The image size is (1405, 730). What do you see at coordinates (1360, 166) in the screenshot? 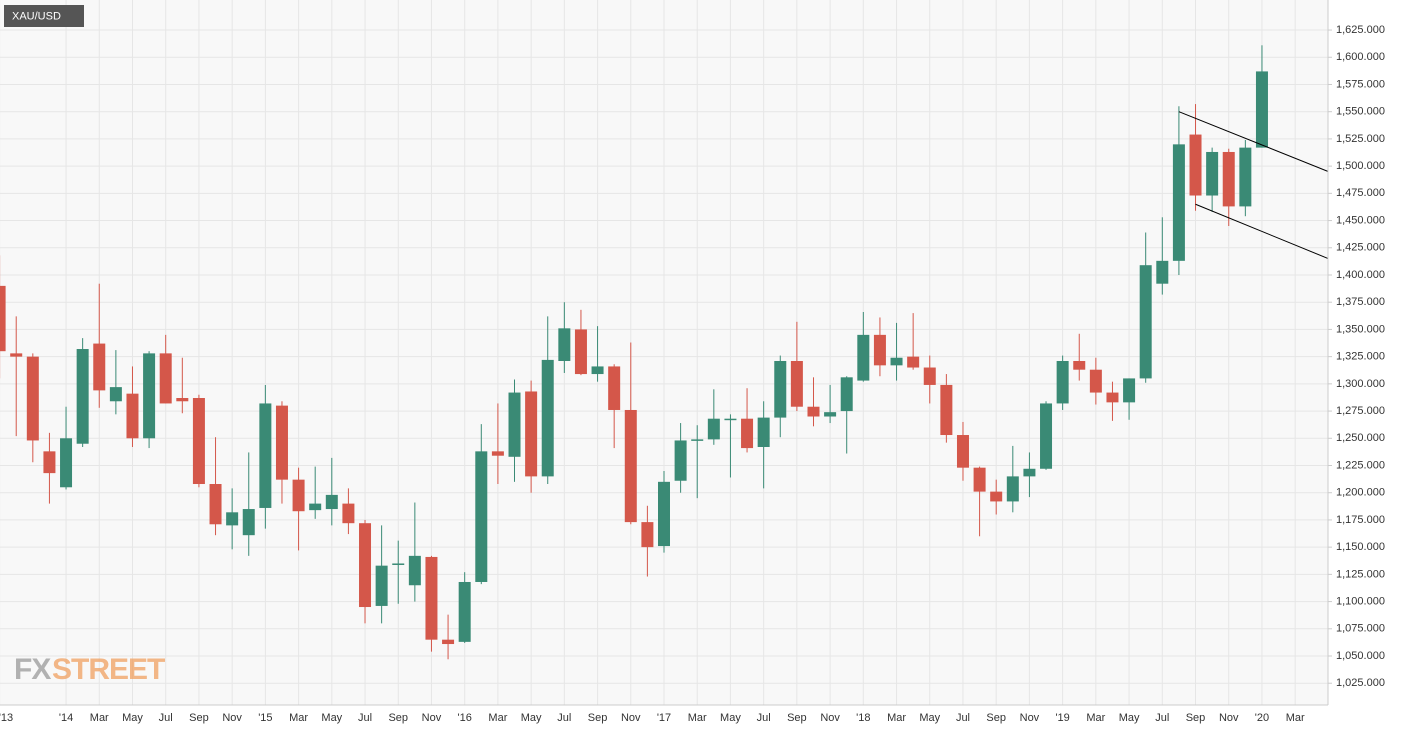
I see `y-tick-label: 1,500.000` at bounding box center [1360, 166].